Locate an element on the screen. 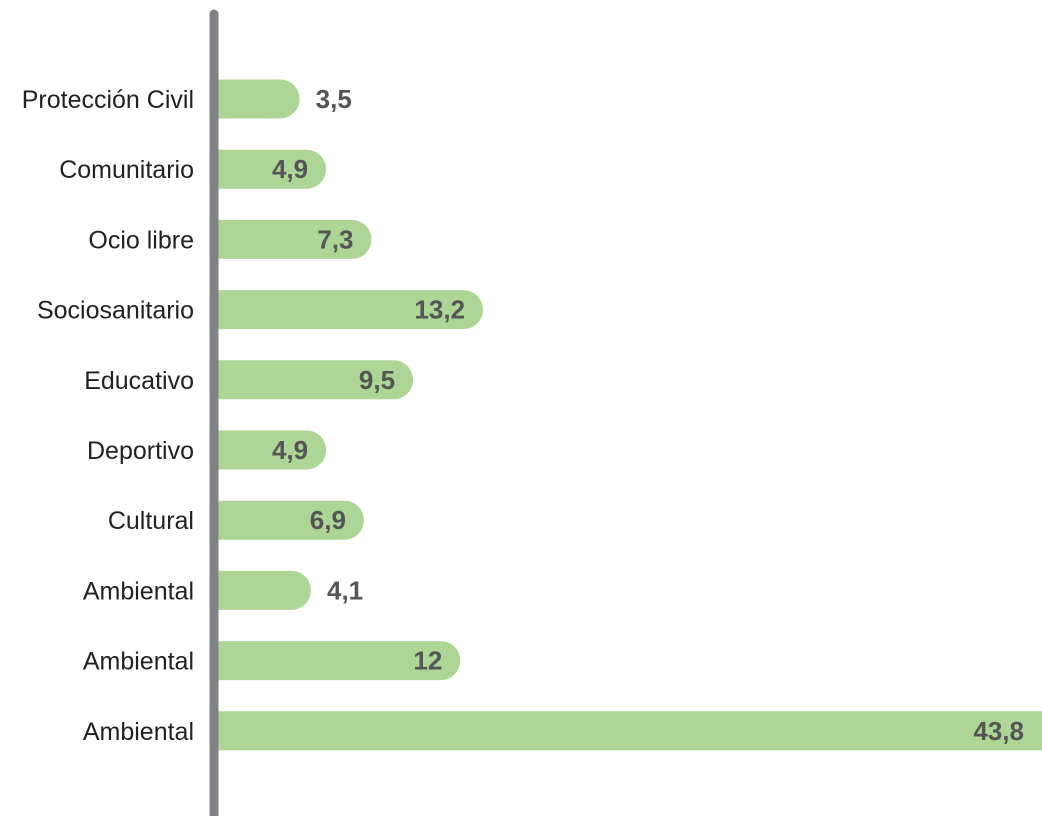  category-label-7: Ambiental is located at coordinates (138, 591).